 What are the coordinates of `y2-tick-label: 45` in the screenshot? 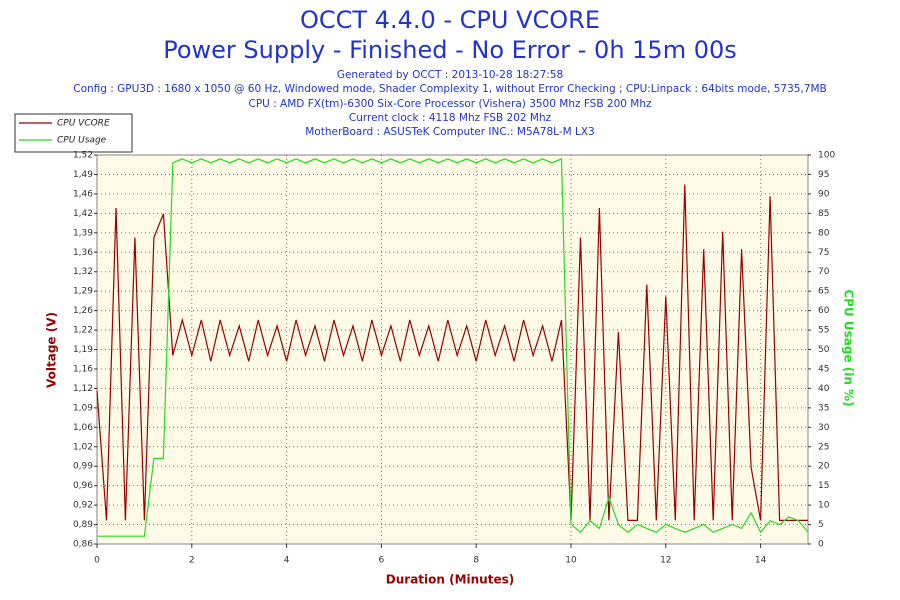 It's located at (823, 369).